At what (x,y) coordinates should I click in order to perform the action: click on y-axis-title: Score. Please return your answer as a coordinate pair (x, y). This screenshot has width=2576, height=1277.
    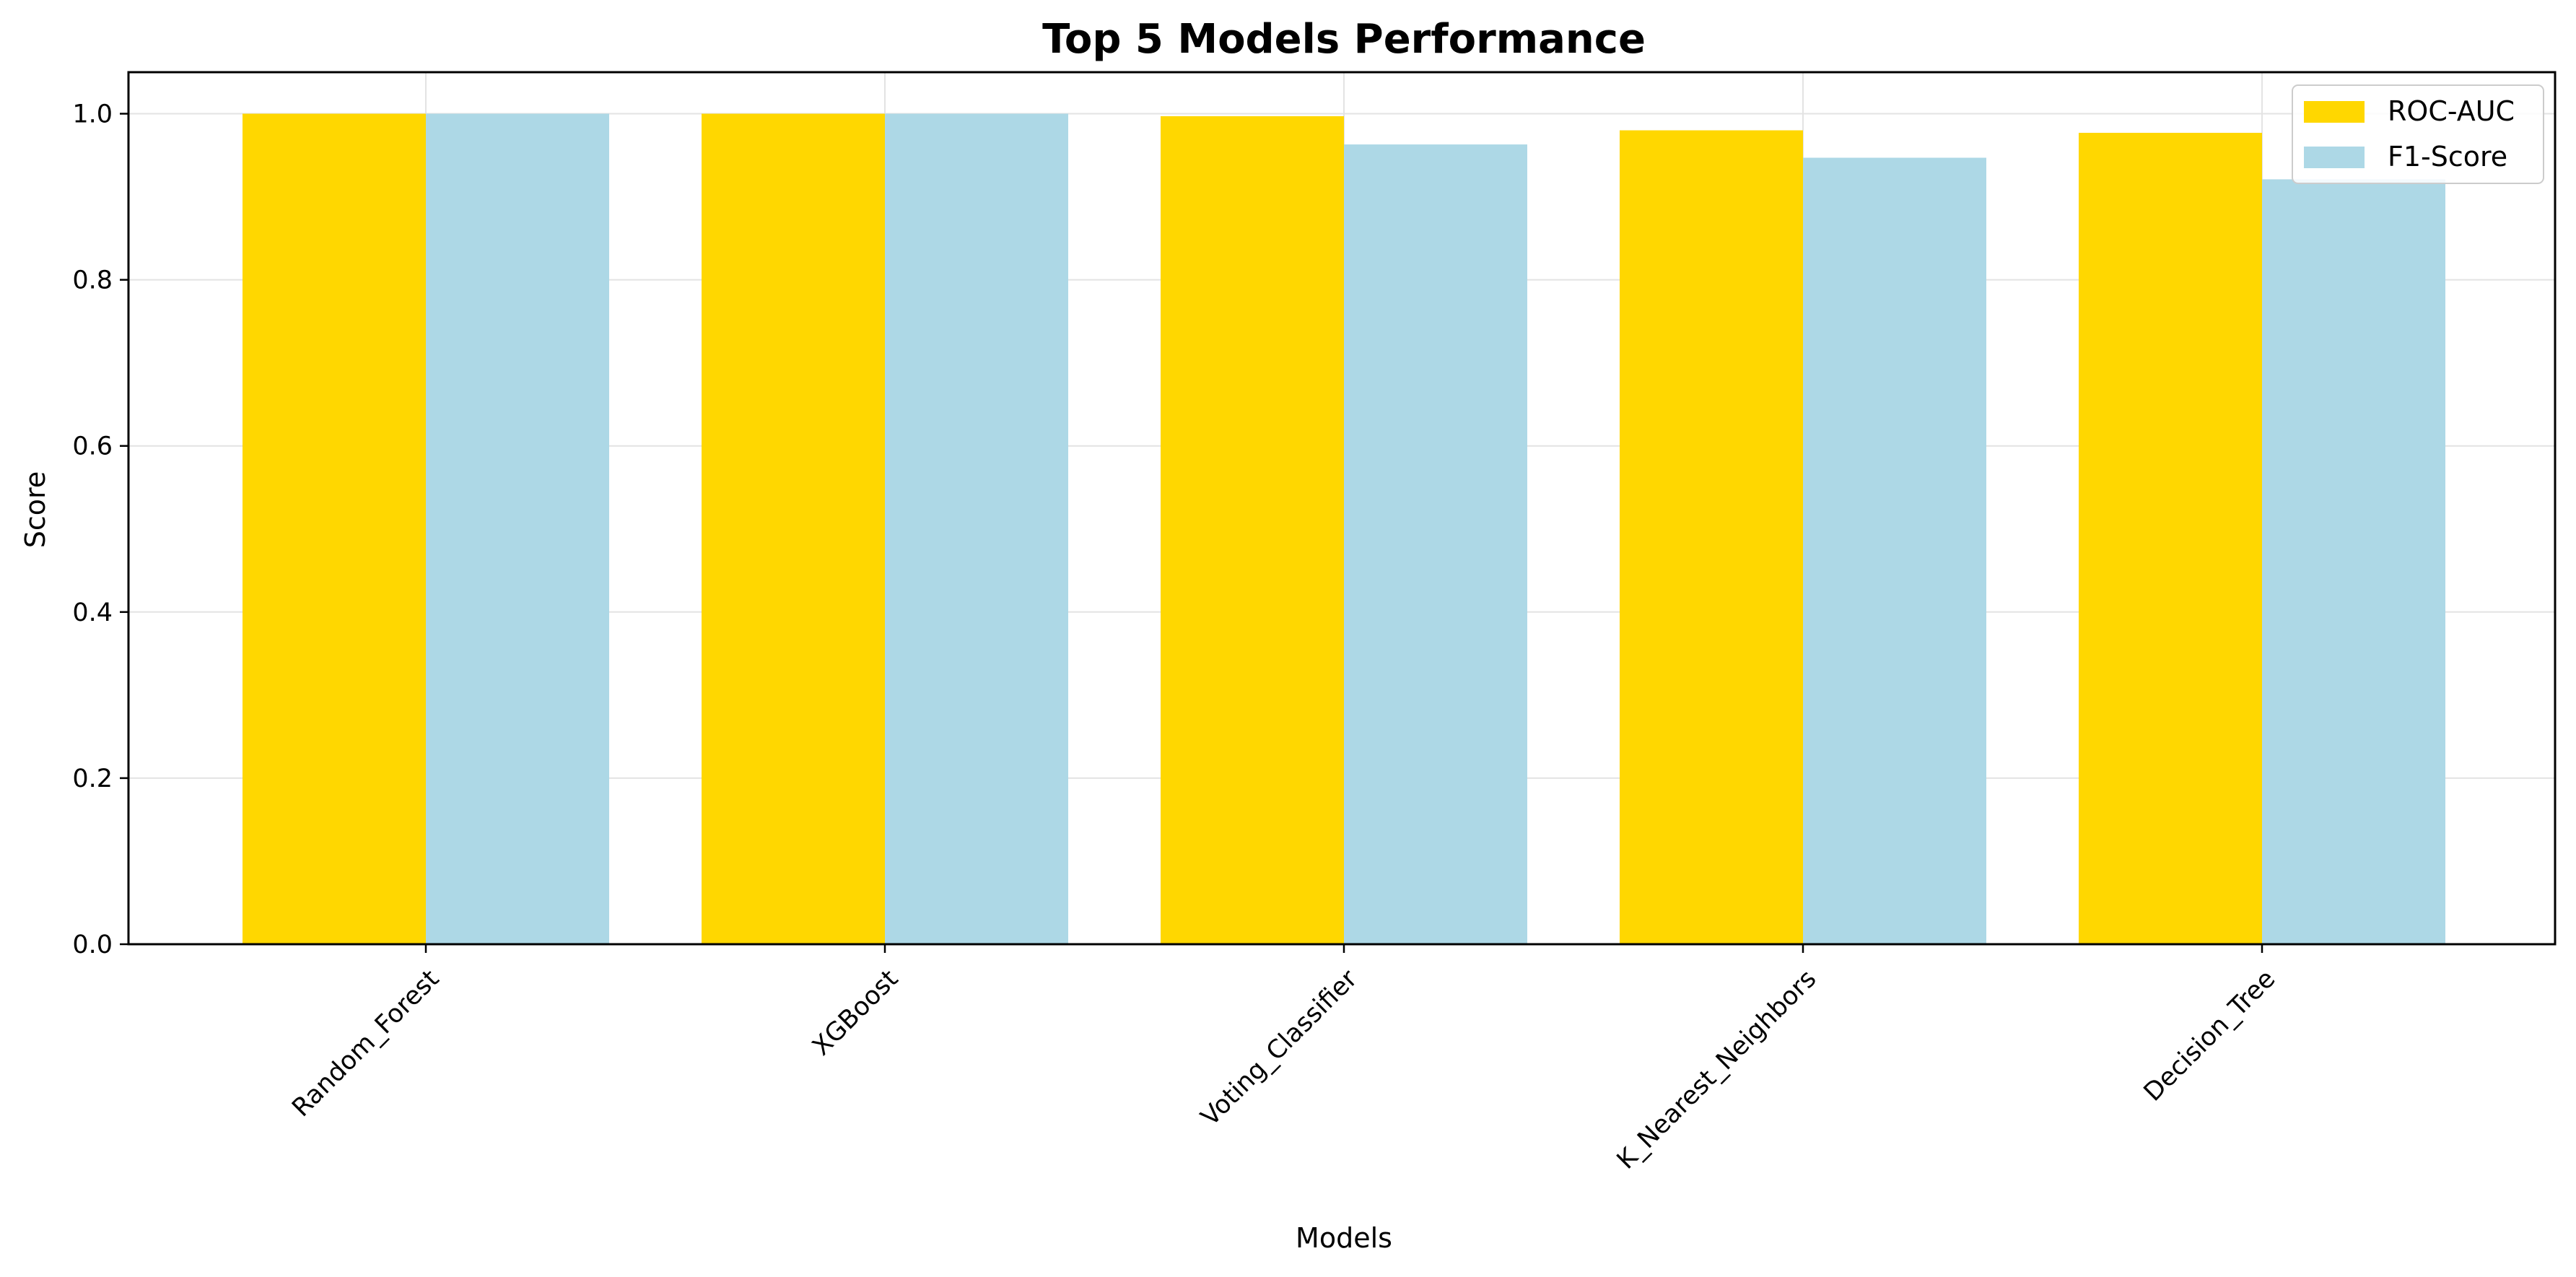
    Looking at the image, I should click on (35, 509).